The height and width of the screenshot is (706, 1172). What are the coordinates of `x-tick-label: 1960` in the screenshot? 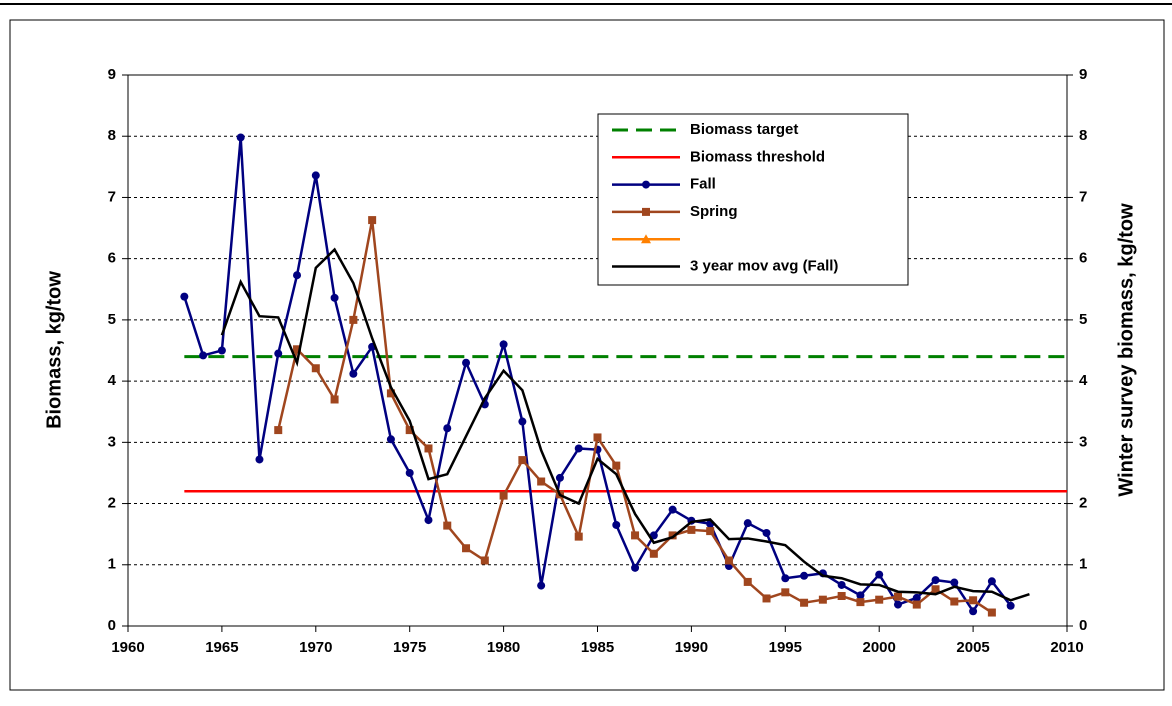 It's located at (127, 647).